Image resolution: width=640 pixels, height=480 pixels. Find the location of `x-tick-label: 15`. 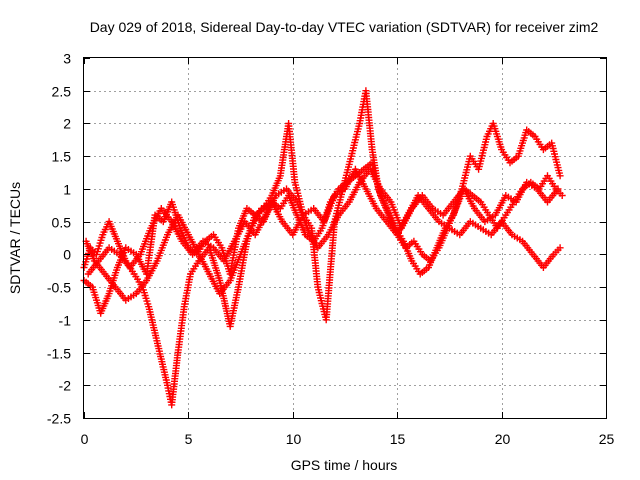

x-tick-label: 15 is located at coordinates (398, 439).